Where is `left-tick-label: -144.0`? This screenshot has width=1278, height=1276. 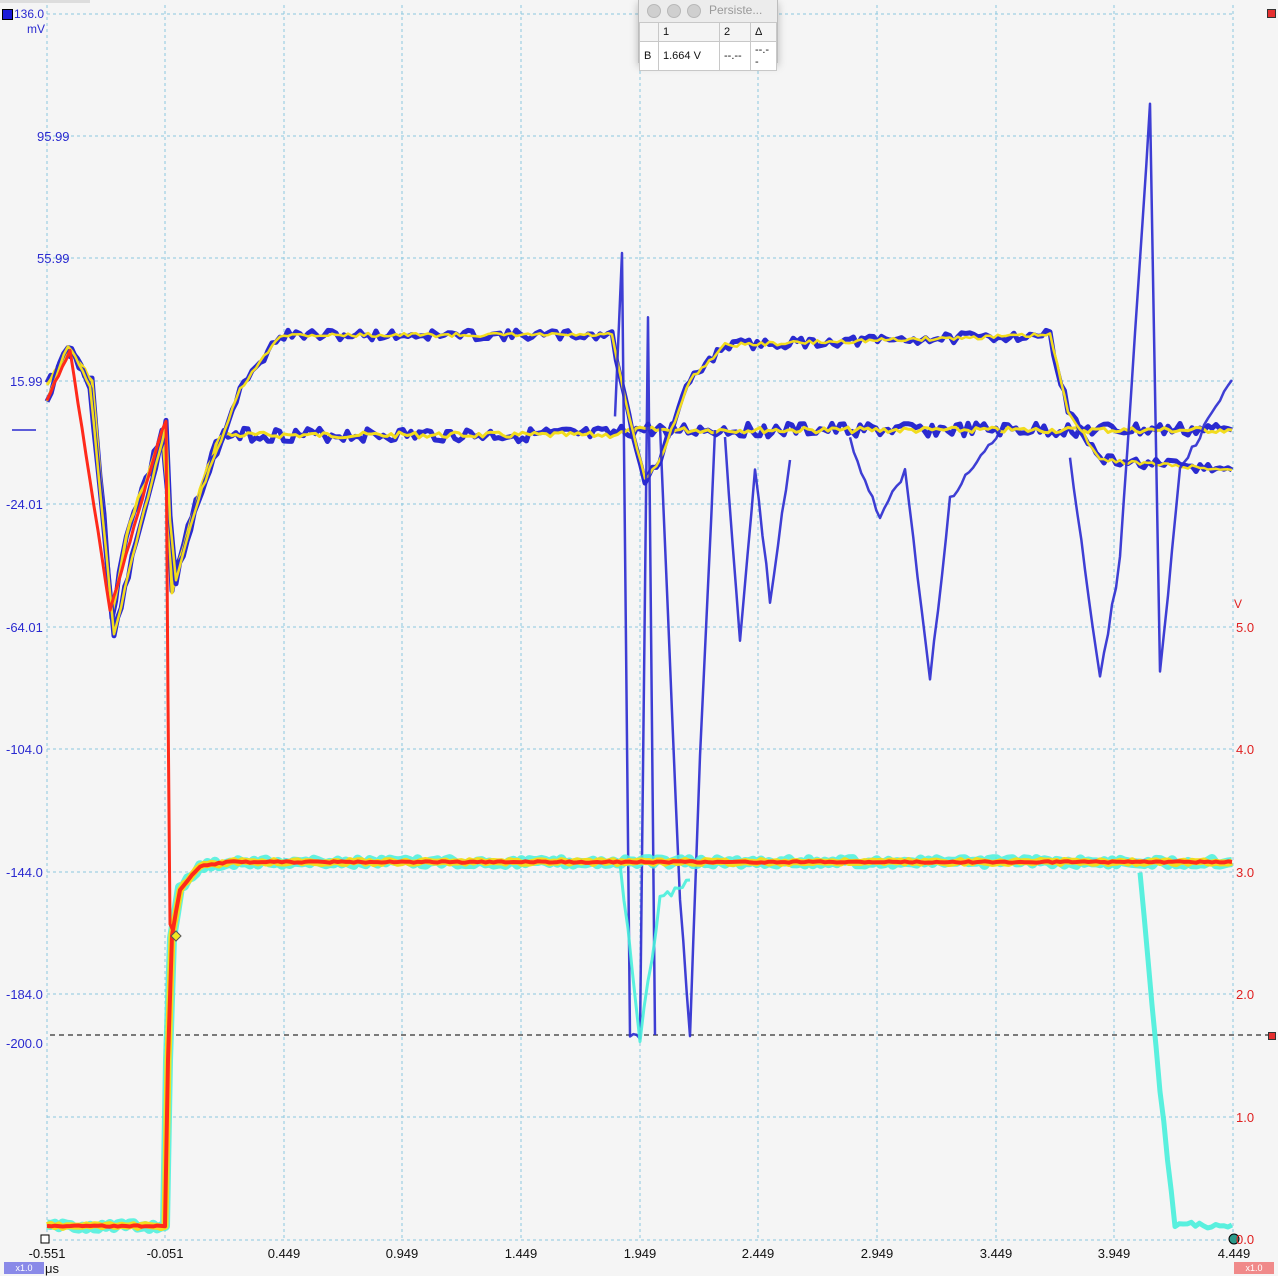
left-tick-label: -144.0 is located at coordinates (24, 872).